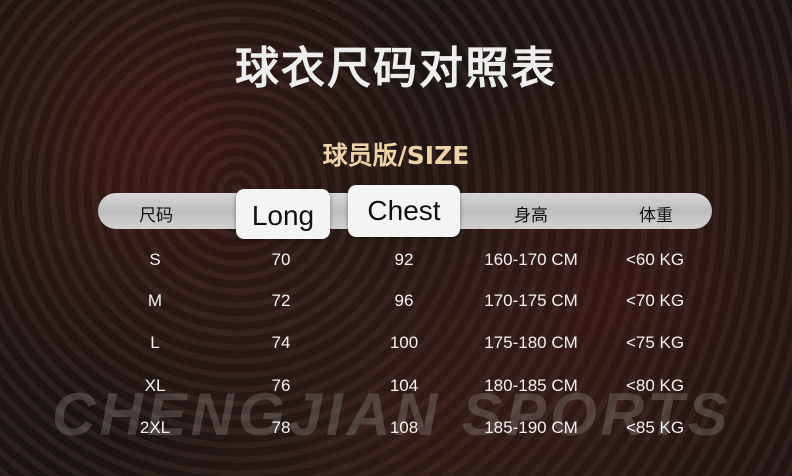 The height and width of the screenshot is (476, 792). I want to click on cell-weight: <60 KG, so click(655, 259).